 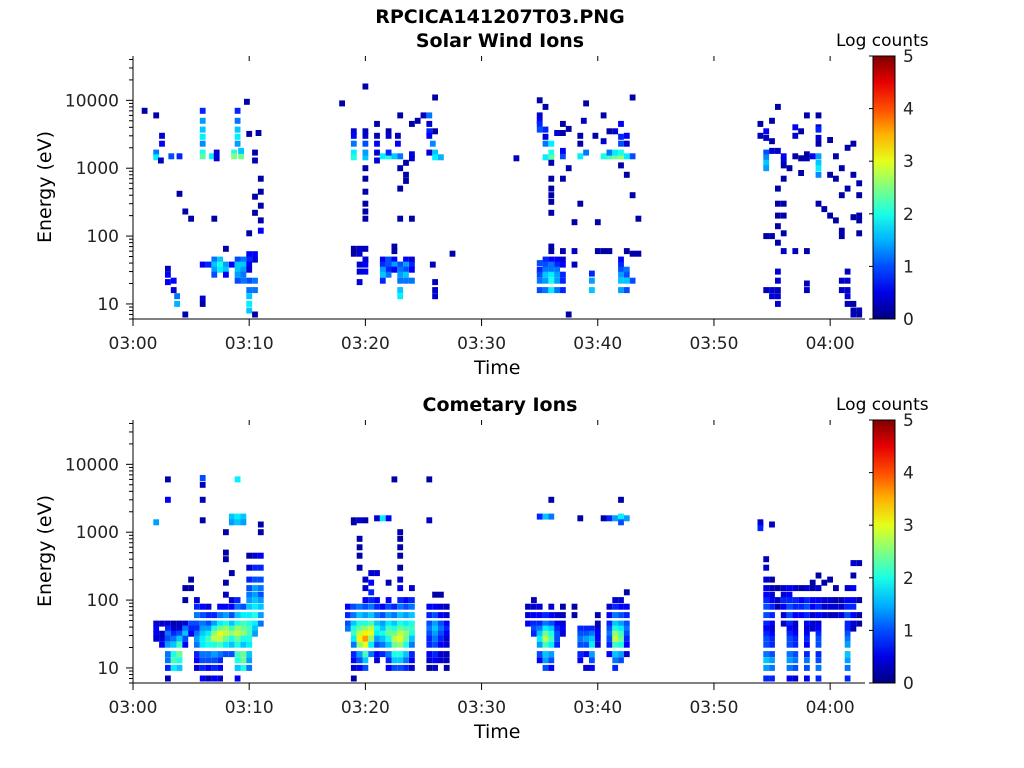 What do you see at coordinates (884, 551) in the screenshot?
I see `colorbar` at bounding box center [884, 551].